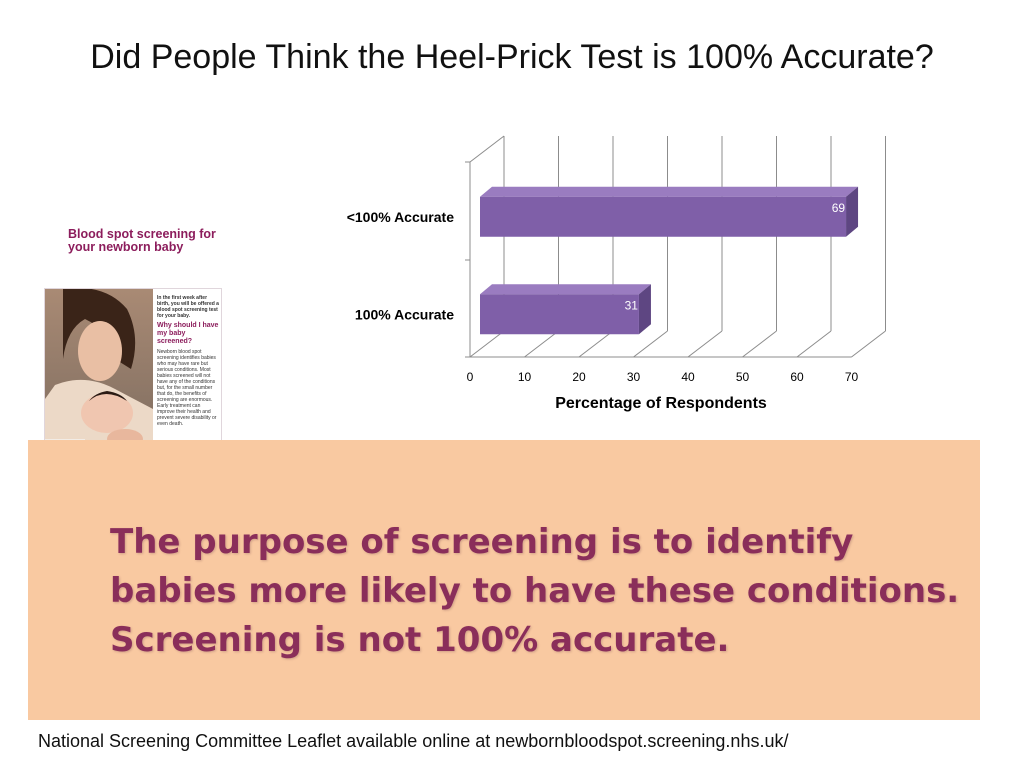 This screenshot has height=768, width=1024. Describe the element at coordinates (688, 377) in the screenshot. I see `x-tick-label: 40` at that location.